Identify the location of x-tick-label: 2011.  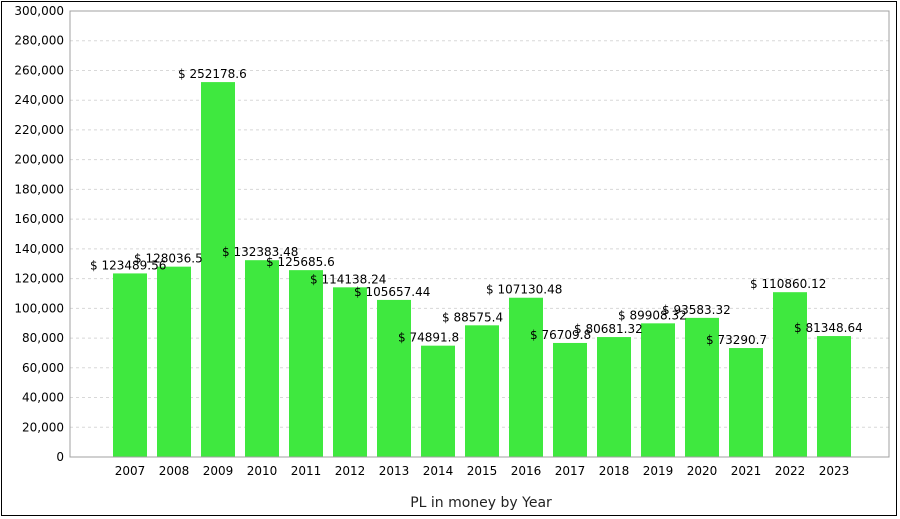
(306, 471).